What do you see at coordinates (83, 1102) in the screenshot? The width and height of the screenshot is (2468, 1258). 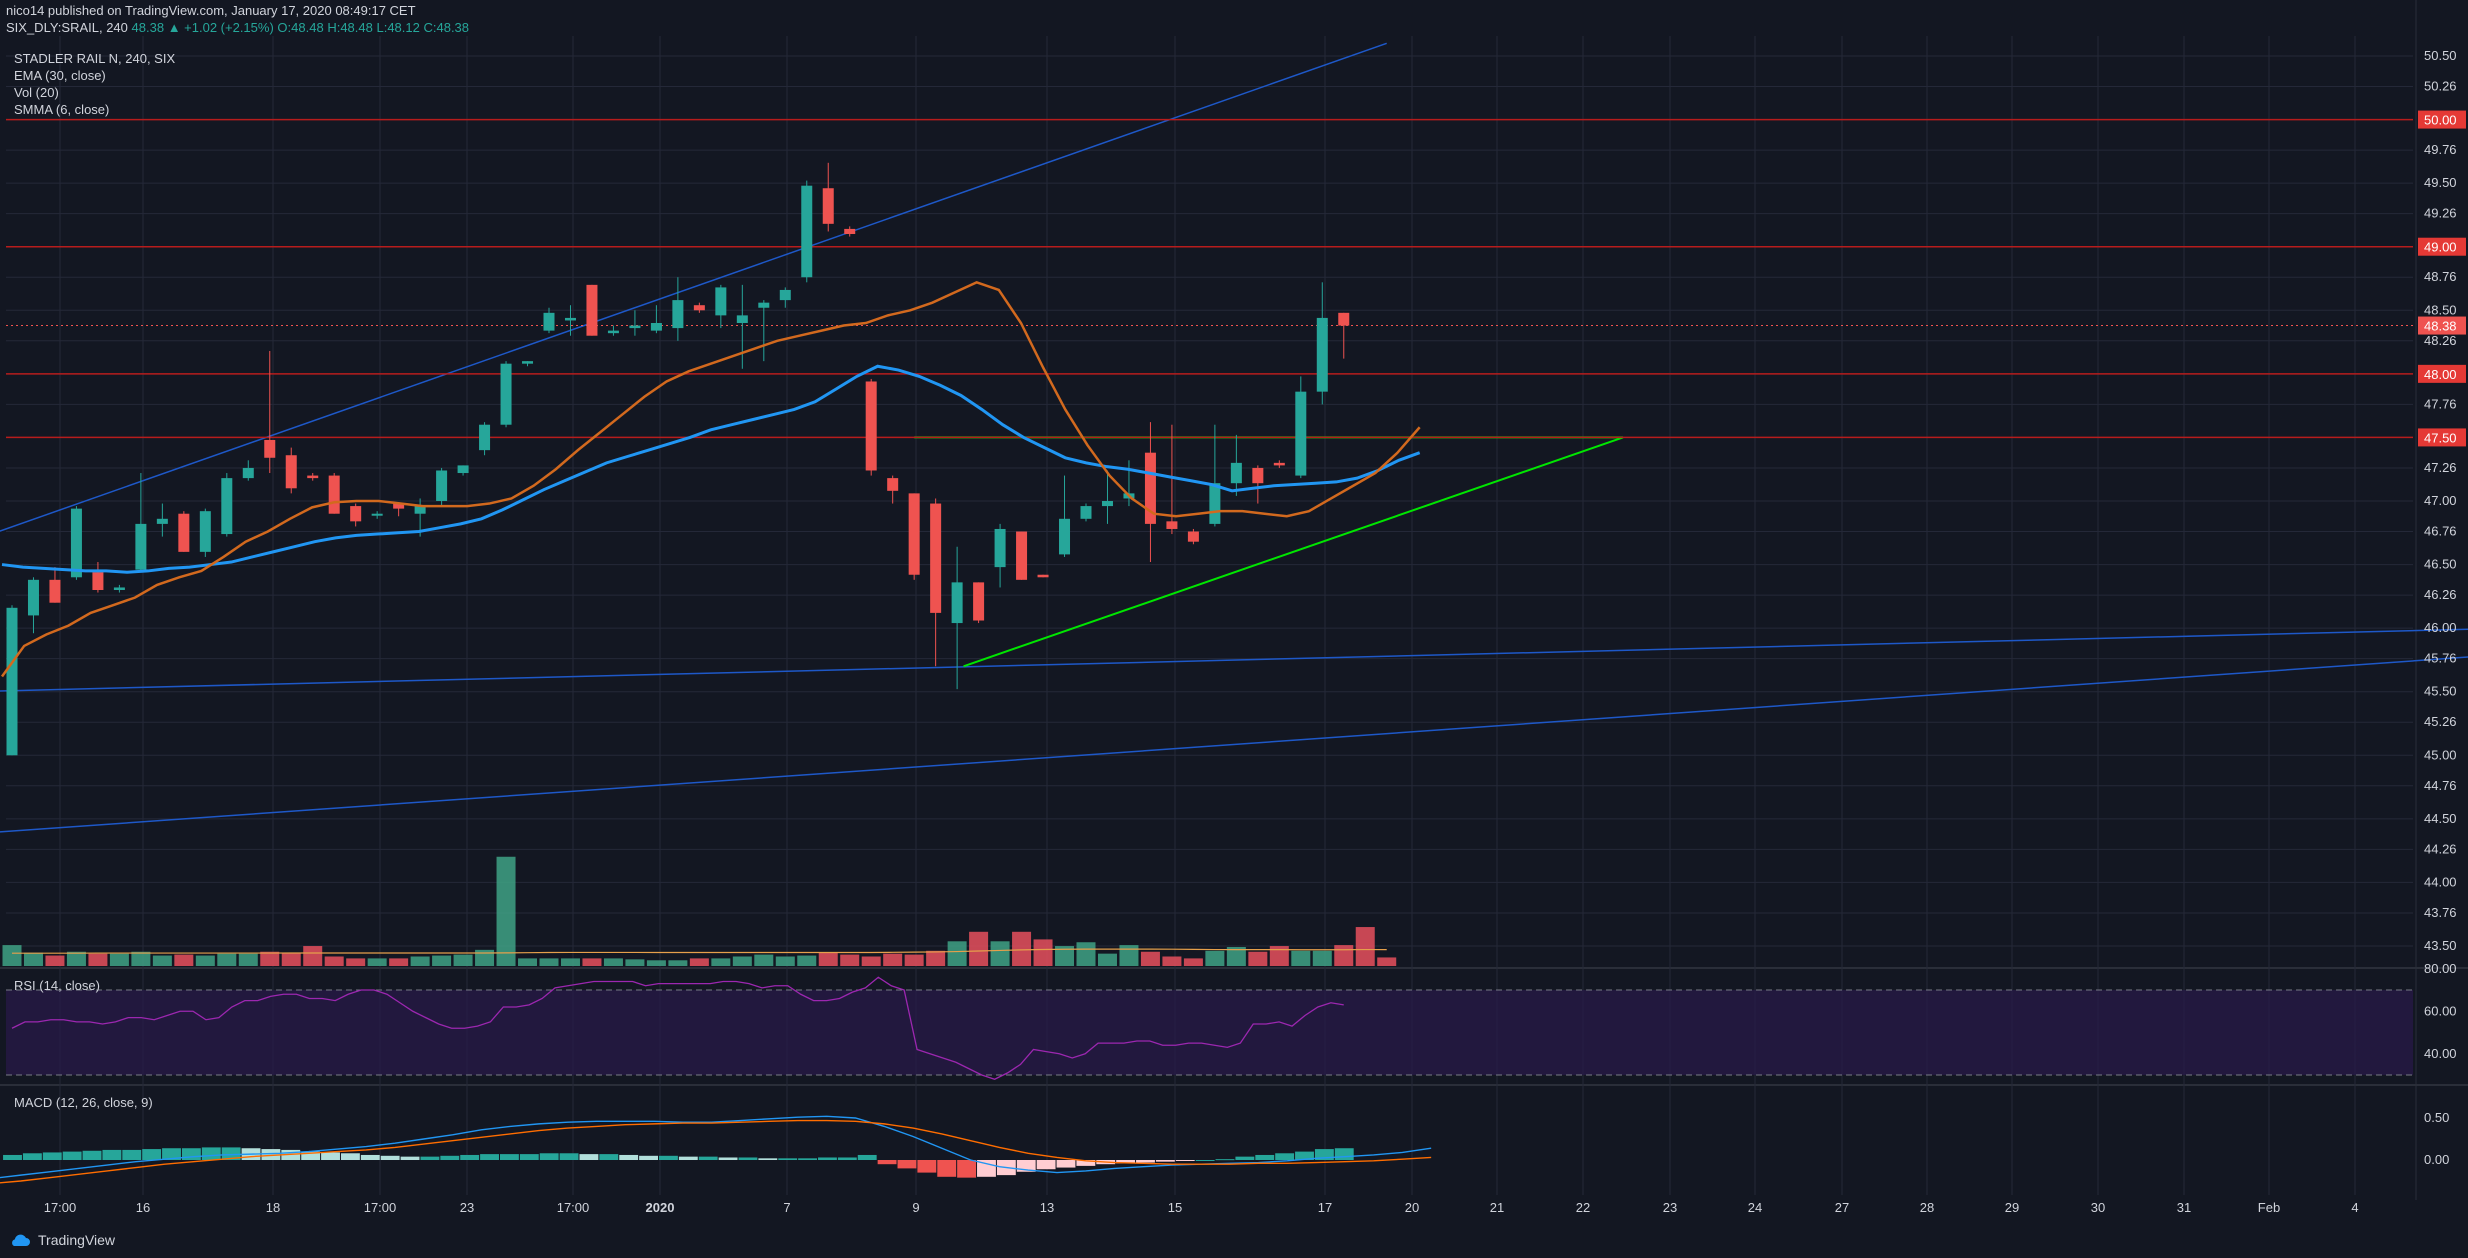 I see `indicator-macd: MACD (12, 26, close, 9)` at bounding box center [83, 1102].